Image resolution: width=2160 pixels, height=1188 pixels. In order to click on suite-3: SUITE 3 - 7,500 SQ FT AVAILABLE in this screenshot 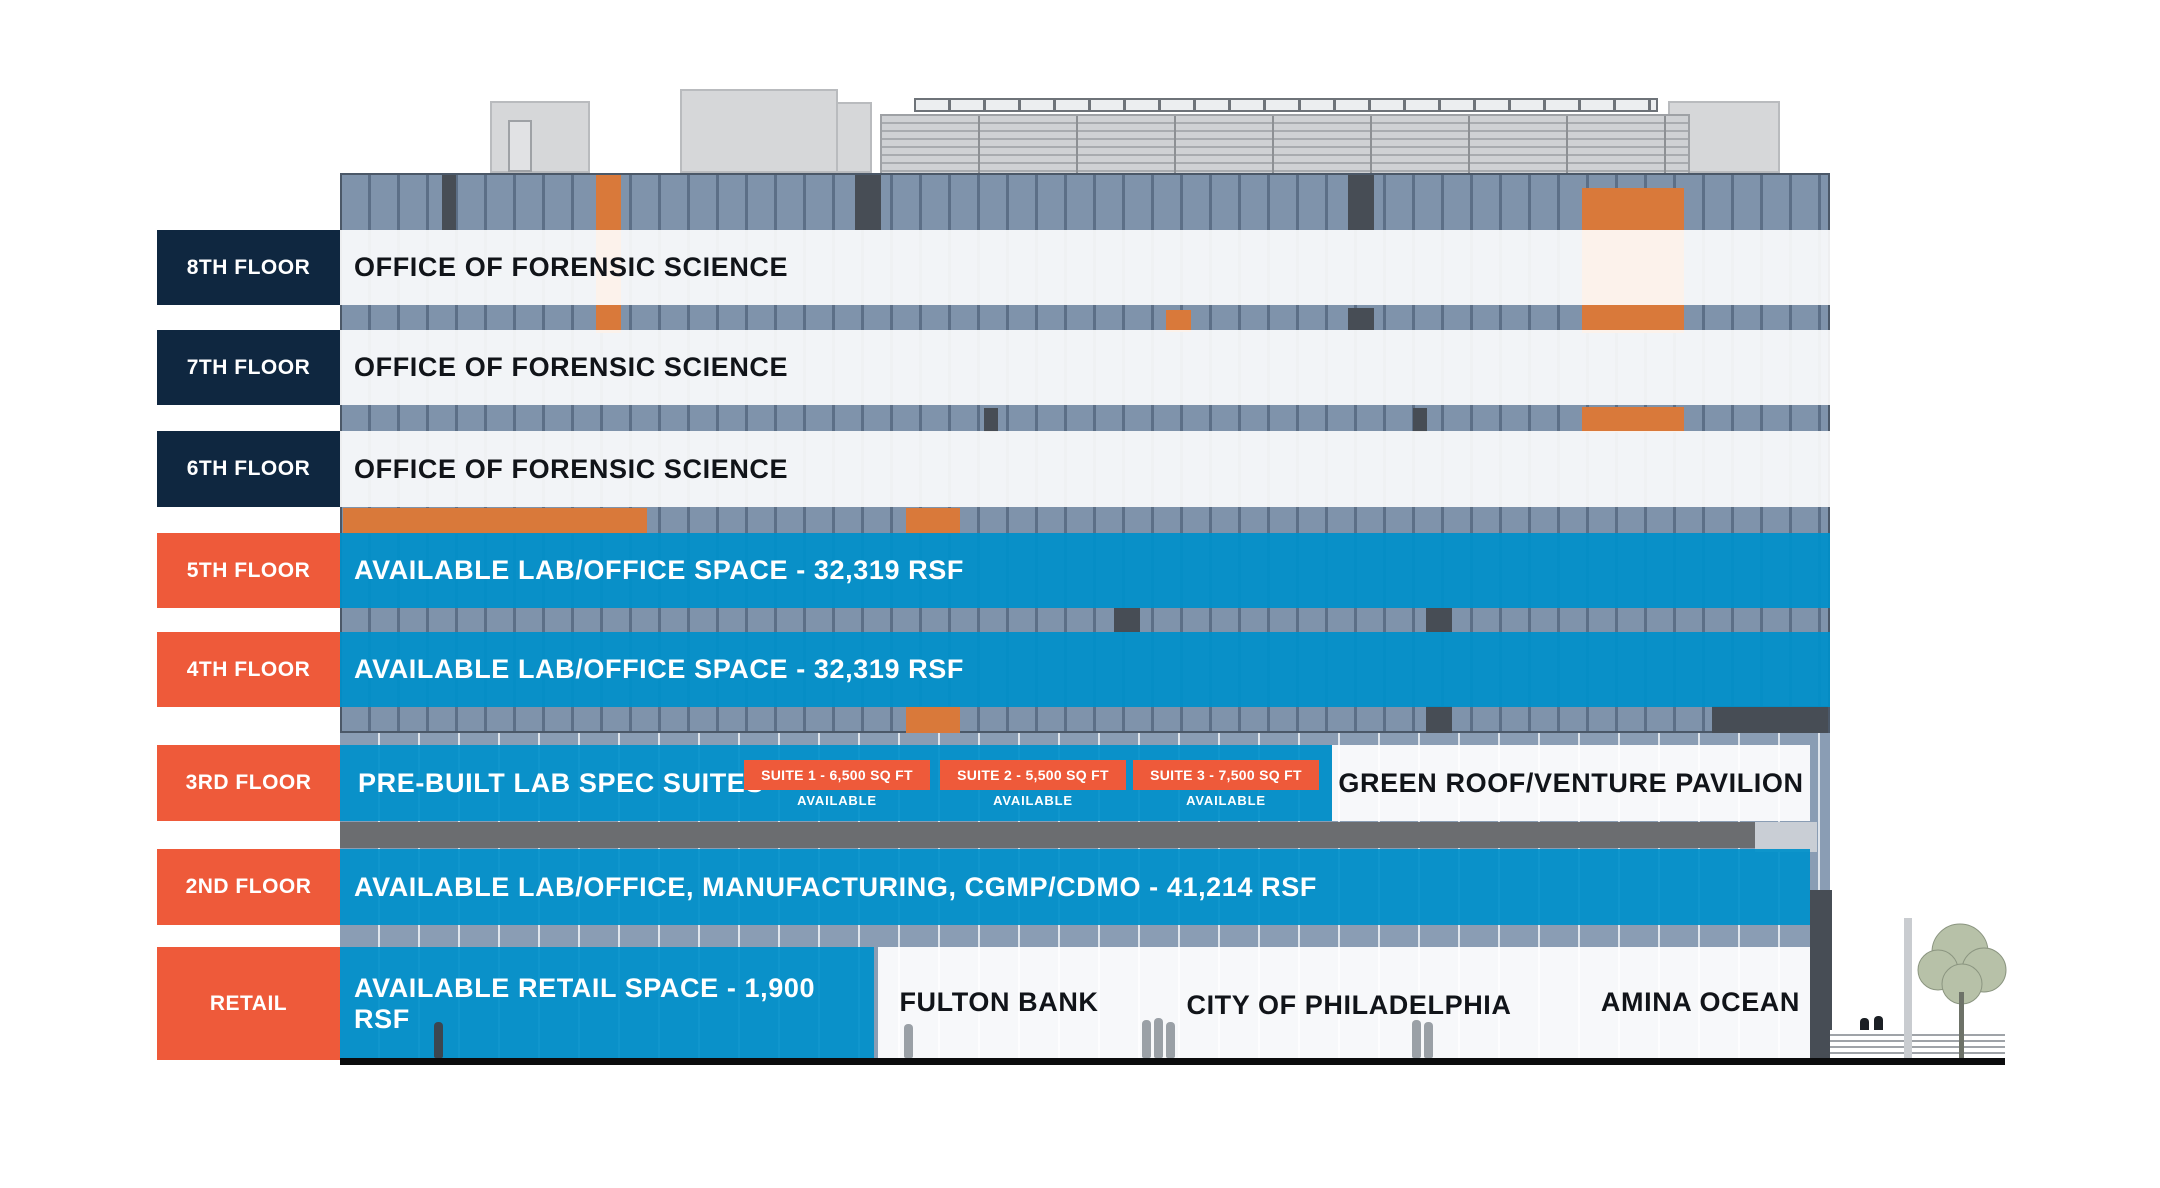, I will do `click(1226, 788)`.